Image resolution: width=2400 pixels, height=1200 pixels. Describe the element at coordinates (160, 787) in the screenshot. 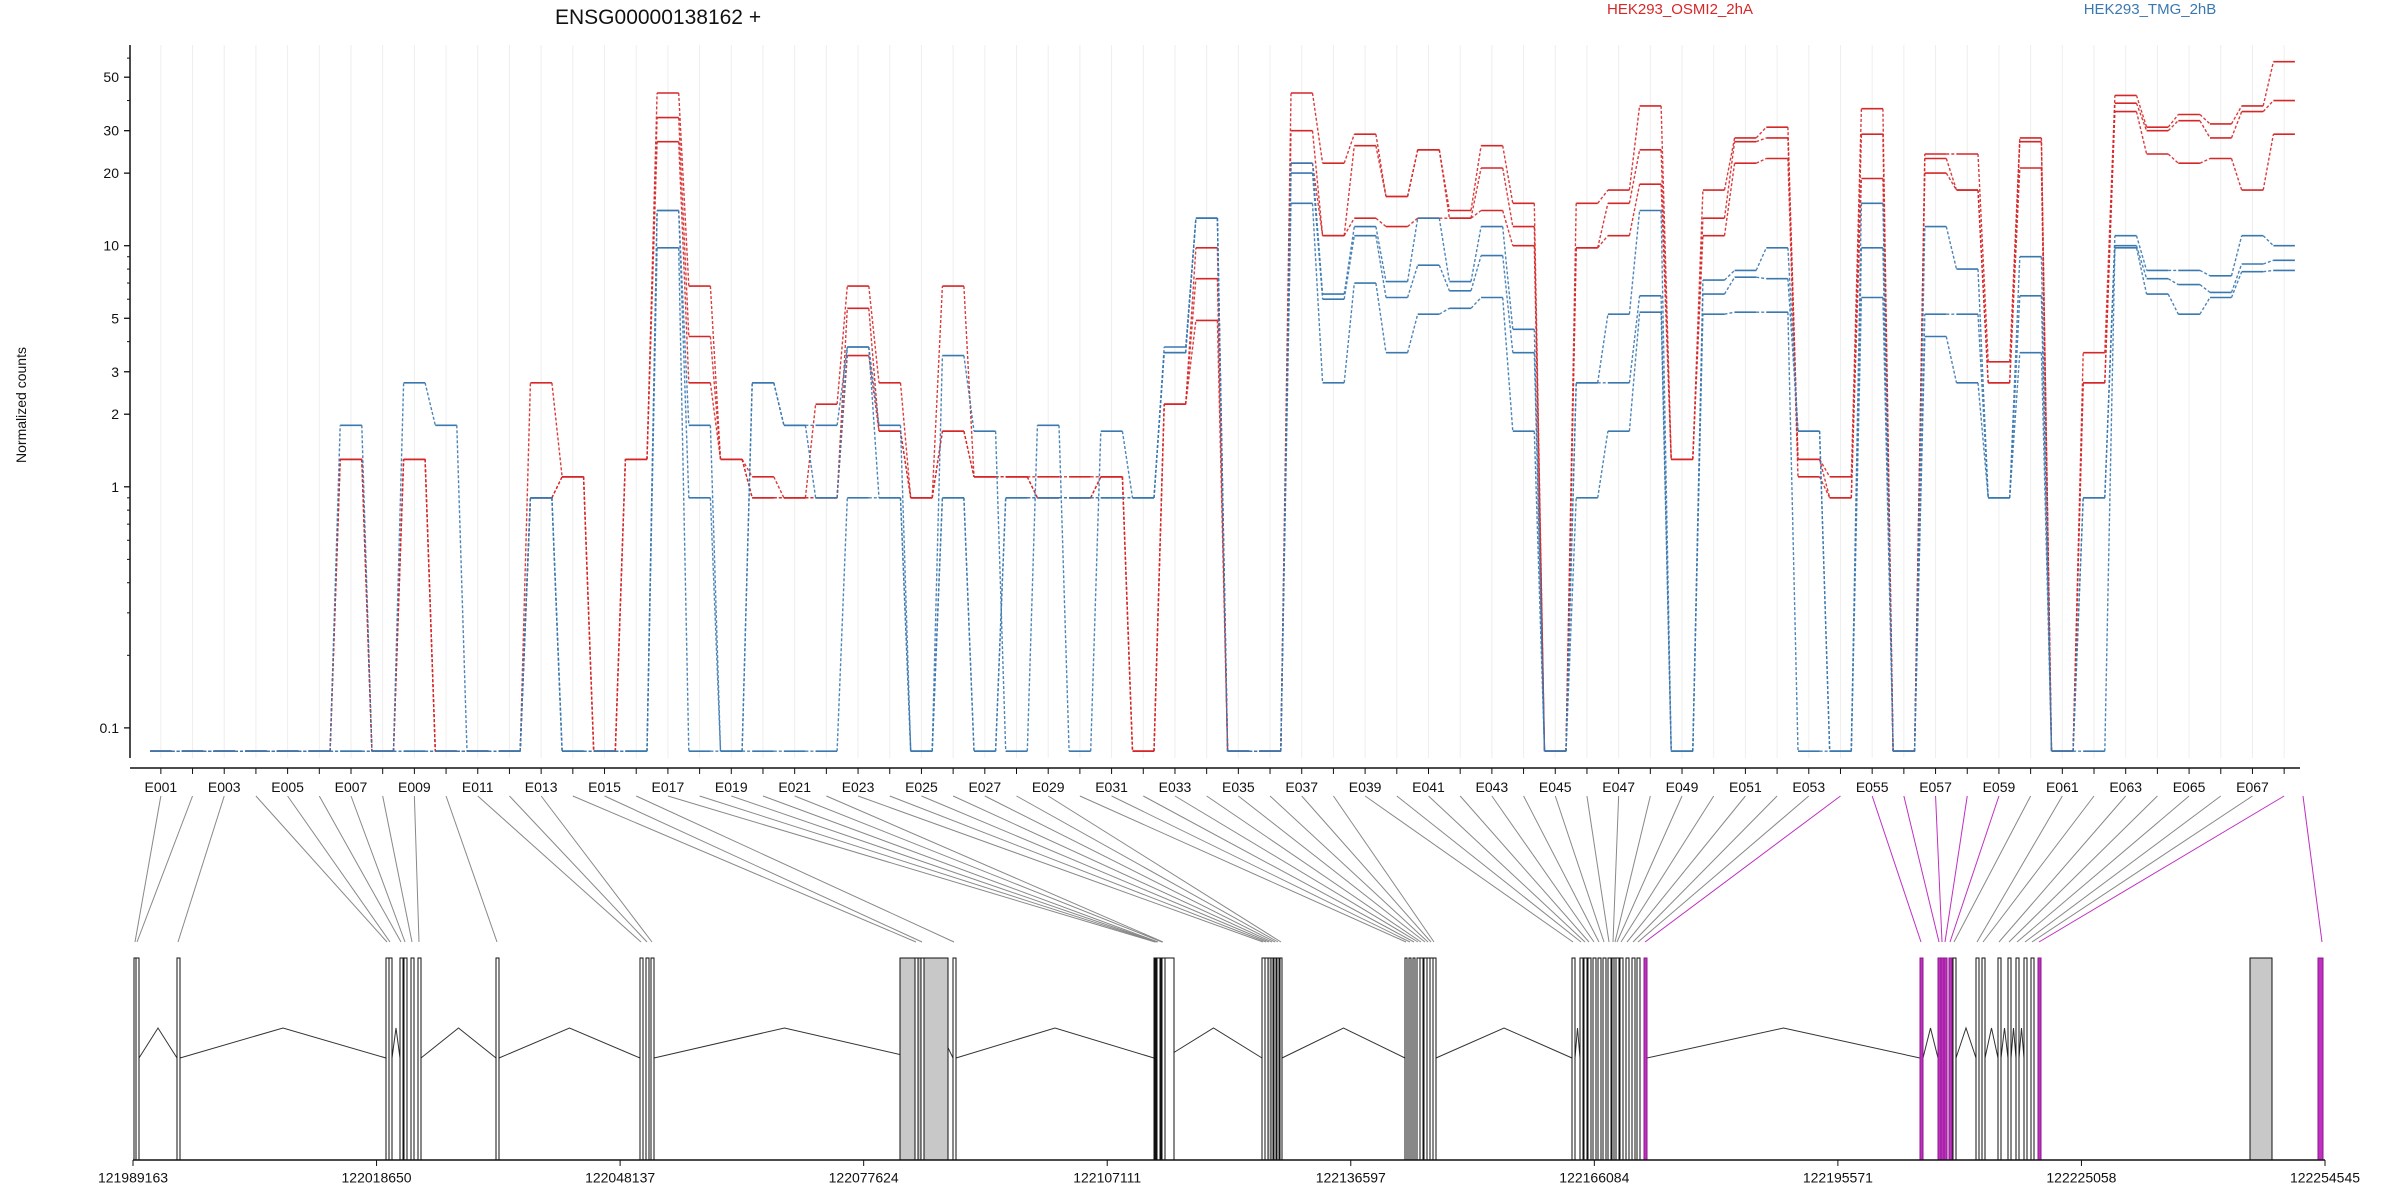

I see `x-tick-label: E001` at that location.